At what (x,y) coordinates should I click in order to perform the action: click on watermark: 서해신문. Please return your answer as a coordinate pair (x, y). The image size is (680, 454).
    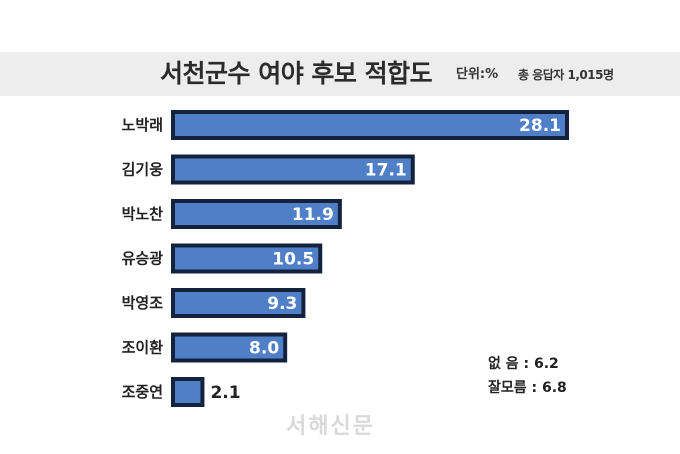
    Looking at the image, I should click on (330, 426).